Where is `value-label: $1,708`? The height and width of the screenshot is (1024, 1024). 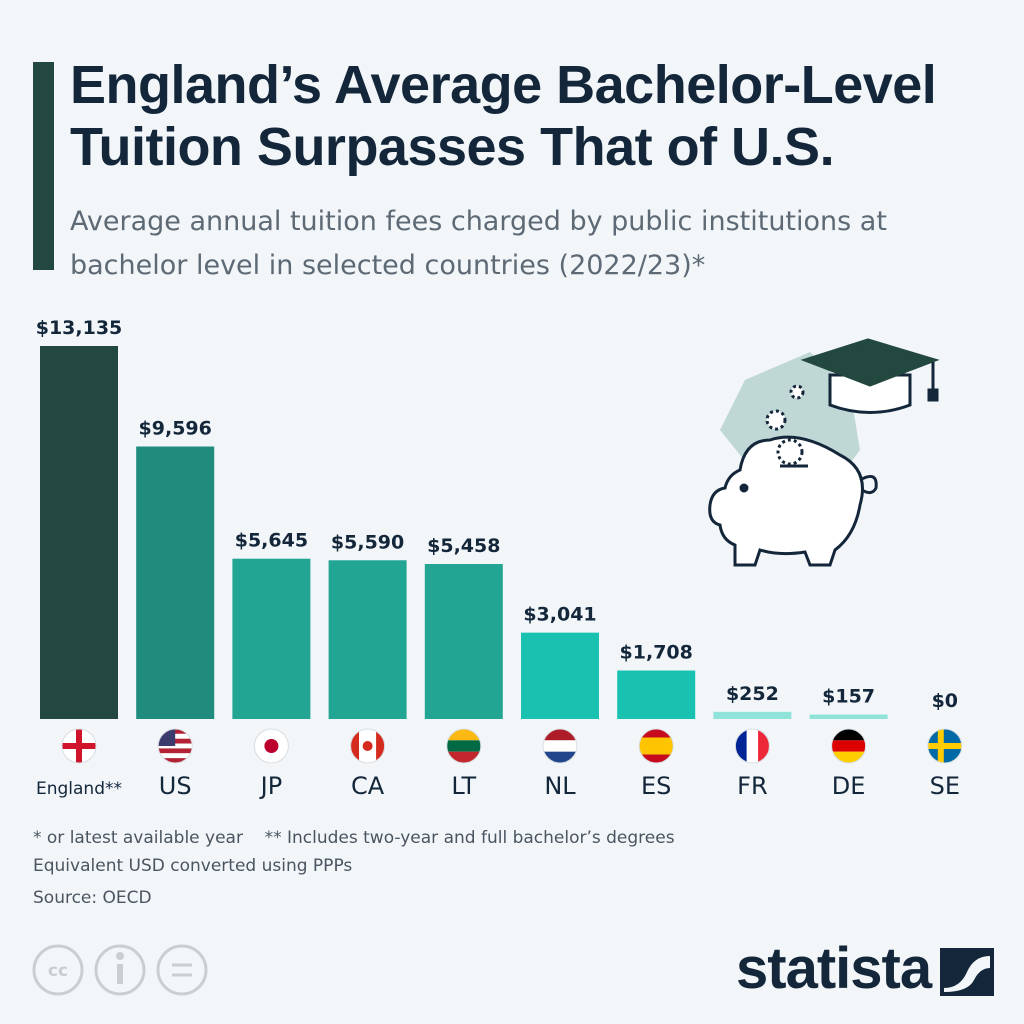 value-label: $1,708 is located at coordinates (656, 652).